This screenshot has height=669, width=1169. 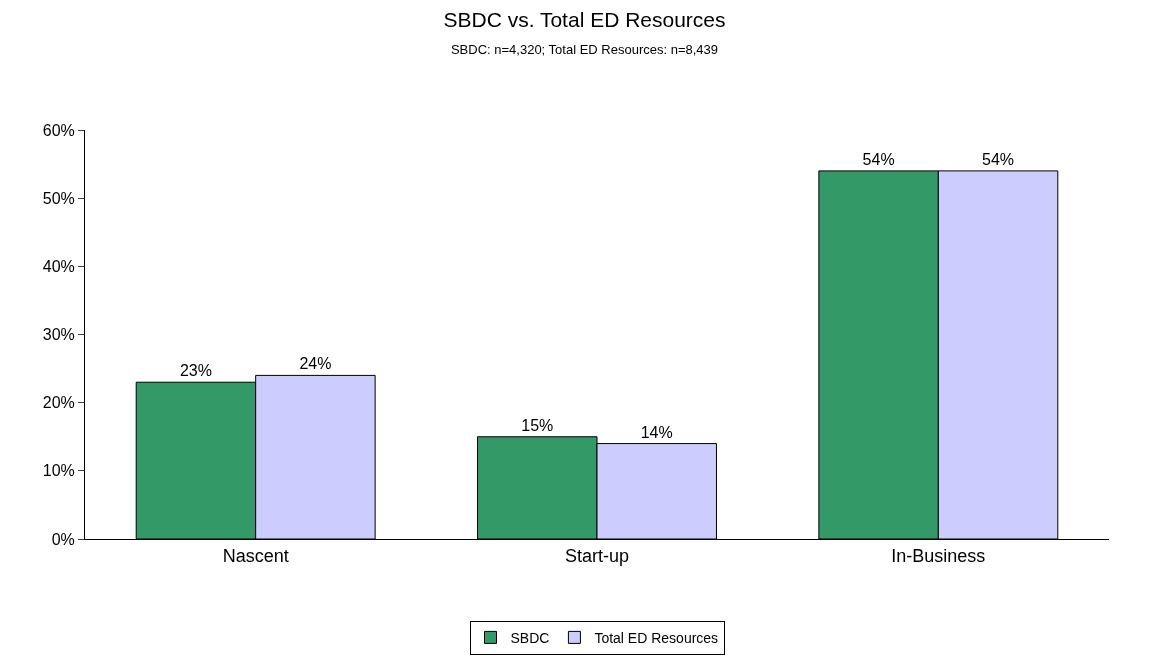 I want to click on chart-title: SBDC vs. Total ED Resources, so click(x=584, y=19).